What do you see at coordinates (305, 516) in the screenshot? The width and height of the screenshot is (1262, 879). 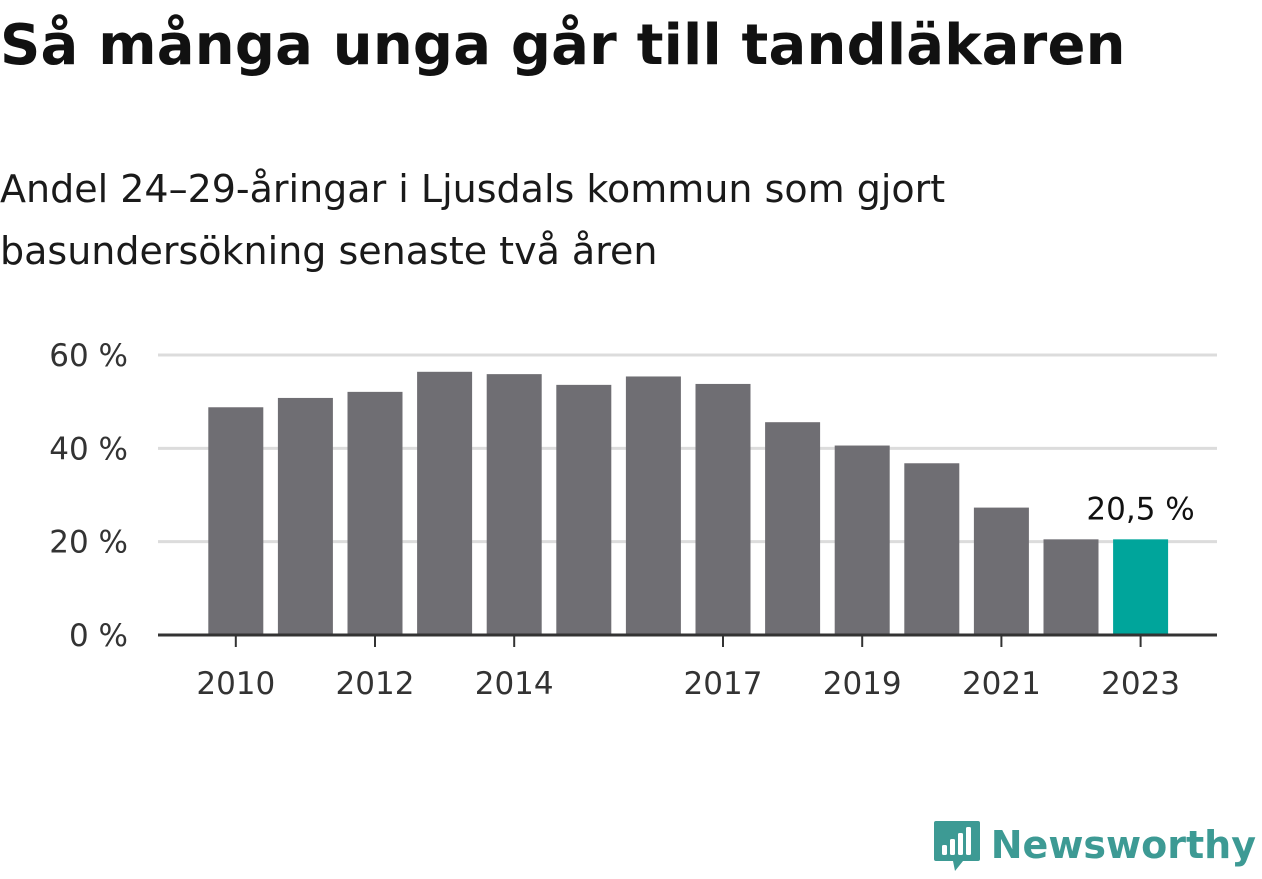 I see `bar-2011` at bounding box center [305, 516].